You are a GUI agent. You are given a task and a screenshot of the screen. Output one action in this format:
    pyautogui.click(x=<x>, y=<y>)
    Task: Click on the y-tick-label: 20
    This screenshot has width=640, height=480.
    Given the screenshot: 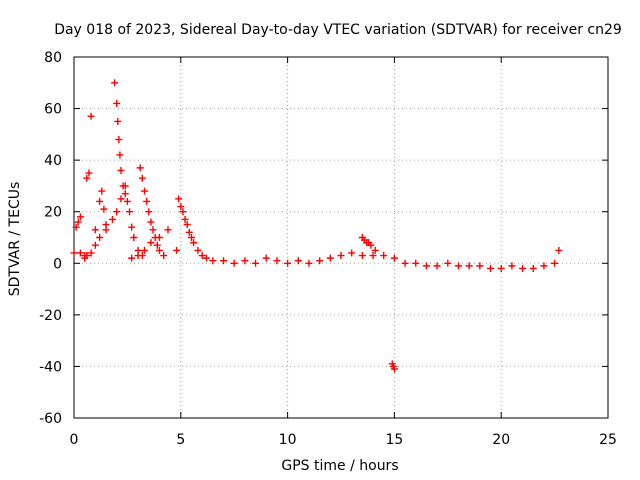 What is the action you would take?
    pyautogui.click(x=53, y=213)
    